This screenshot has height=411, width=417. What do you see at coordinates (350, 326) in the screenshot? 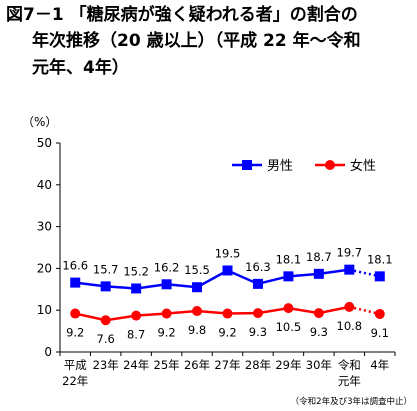
I see `data-label: 10.8` at bounding box center [350, 326].